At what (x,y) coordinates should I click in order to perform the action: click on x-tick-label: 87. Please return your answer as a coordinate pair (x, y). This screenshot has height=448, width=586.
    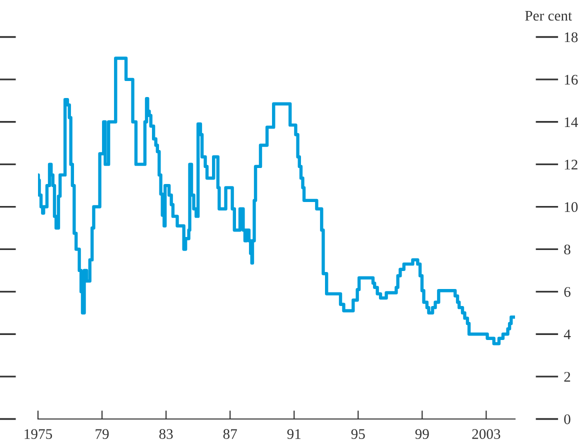
    Looking at the image, I should click on (230, 434).